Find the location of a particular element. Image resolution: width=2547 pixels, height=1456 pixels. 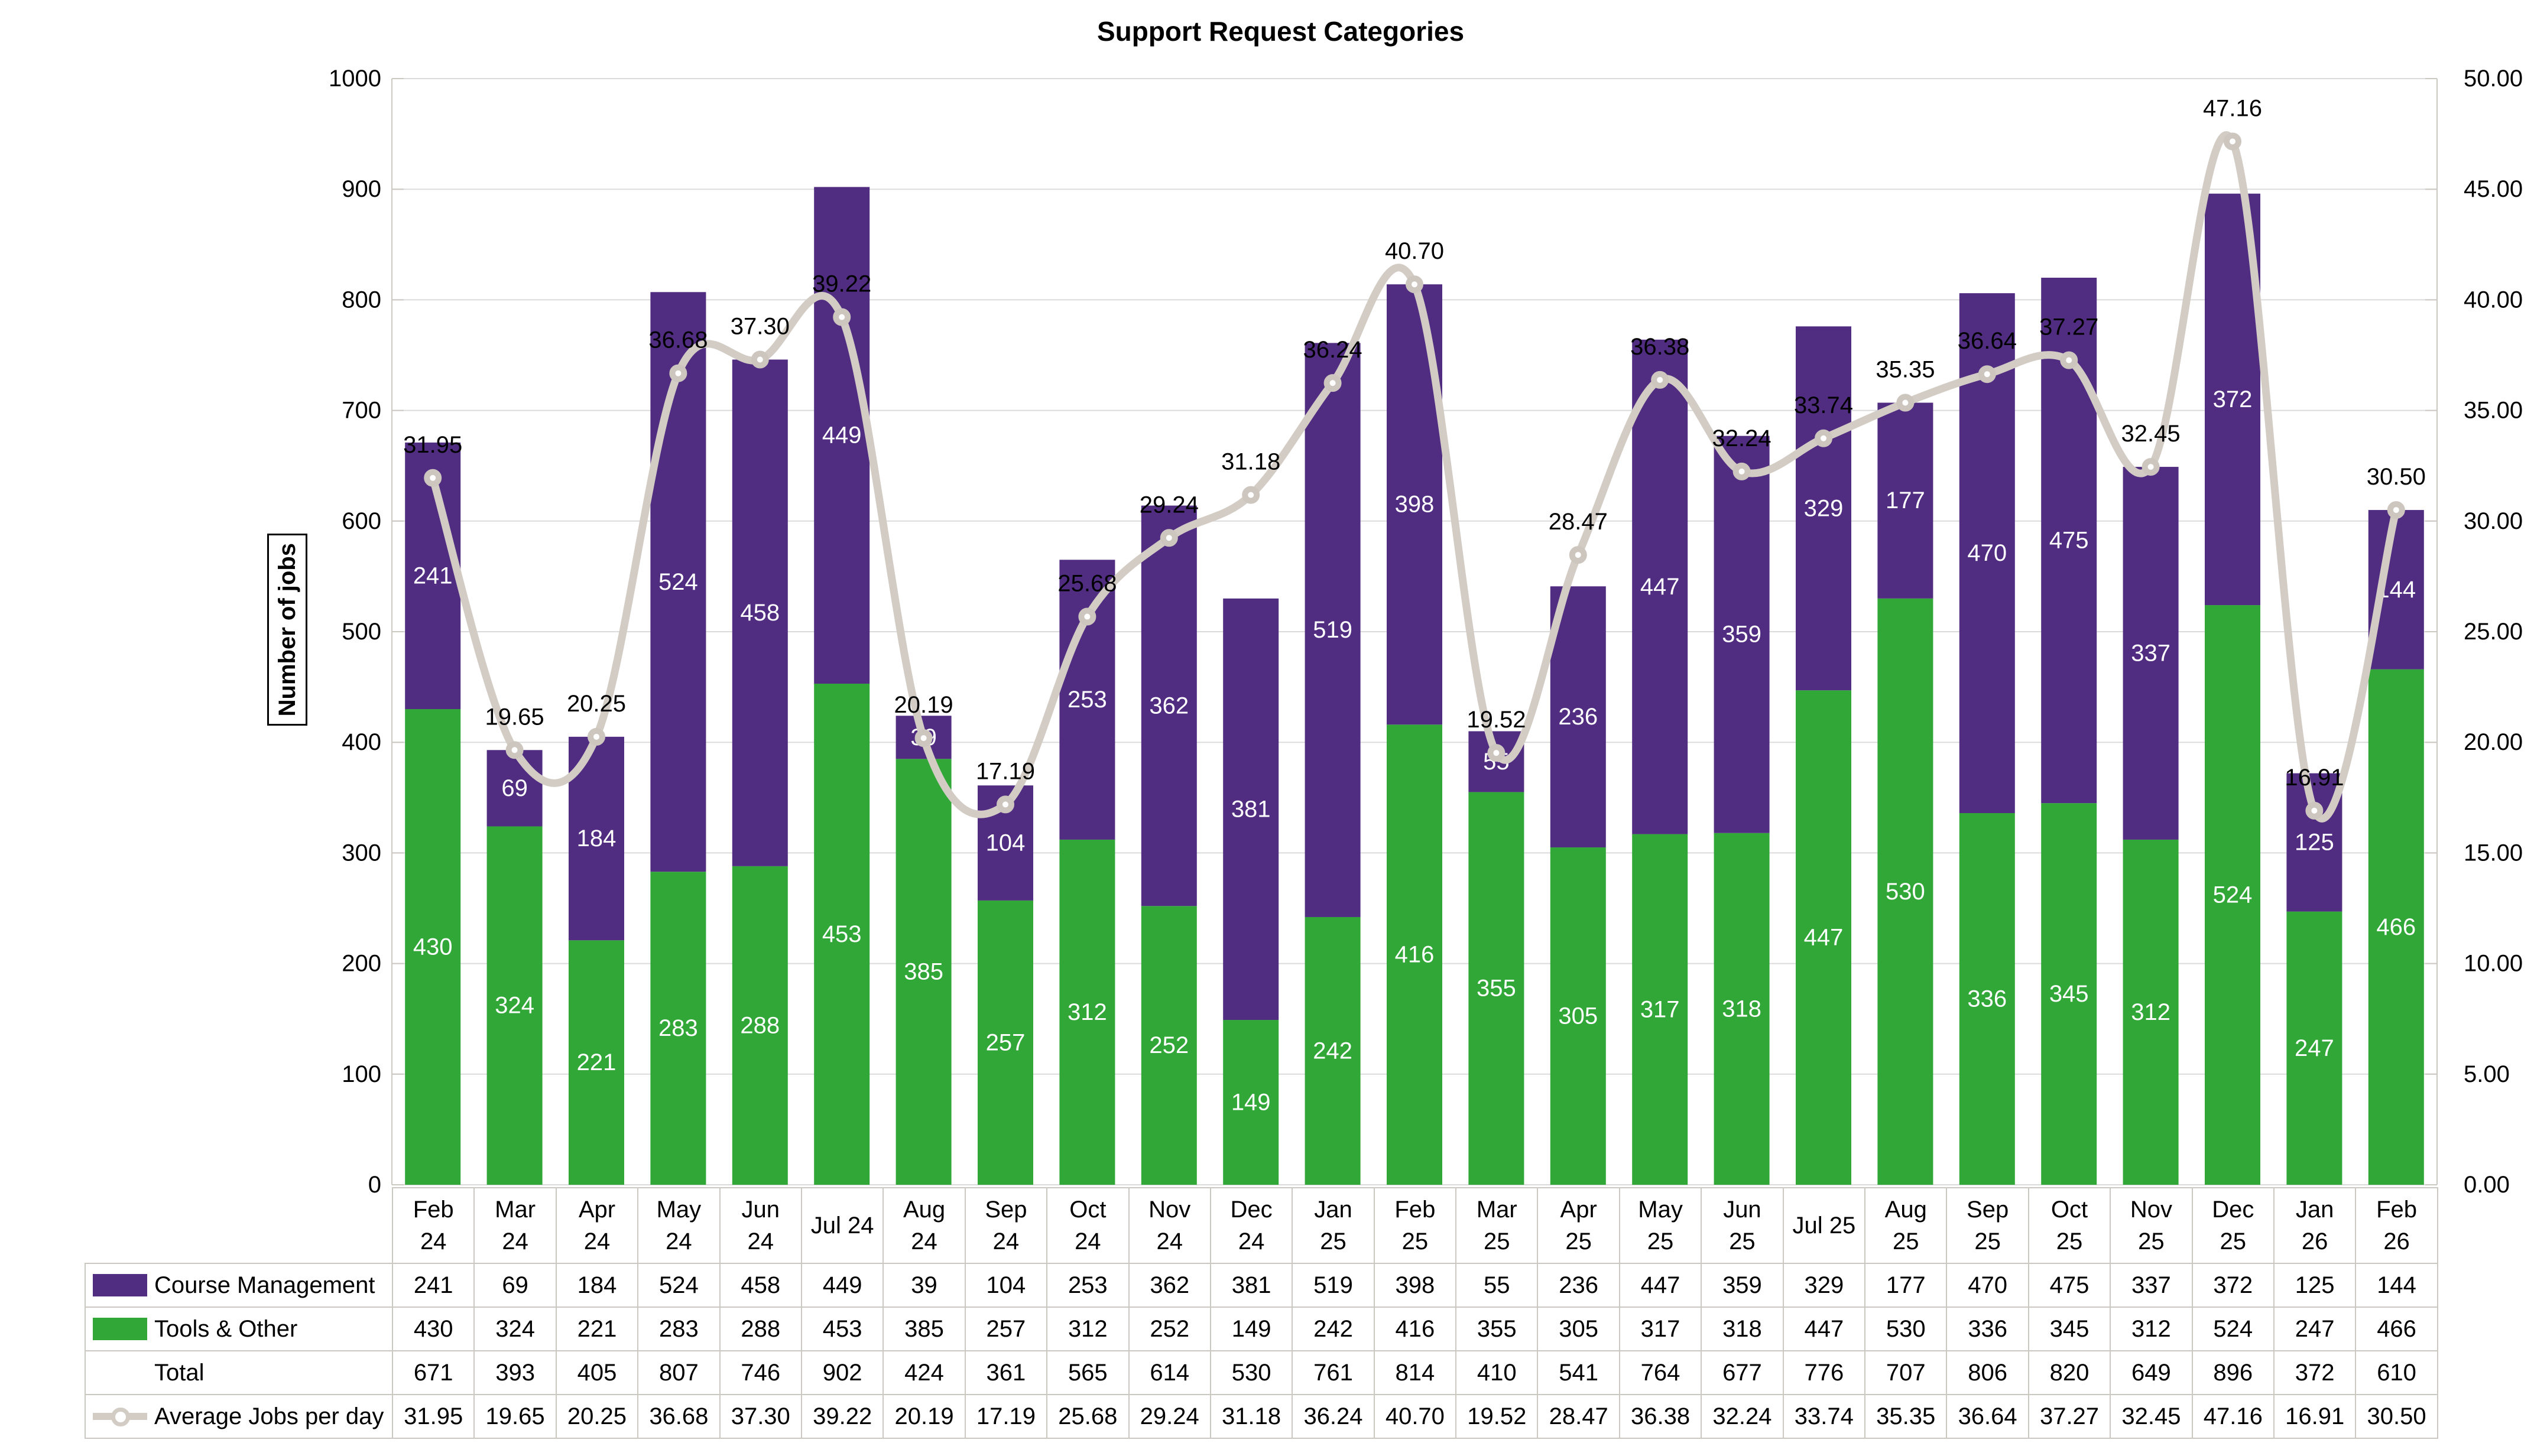

month-header-cell: Oct 24 is located at coordinates (1088, 1225).